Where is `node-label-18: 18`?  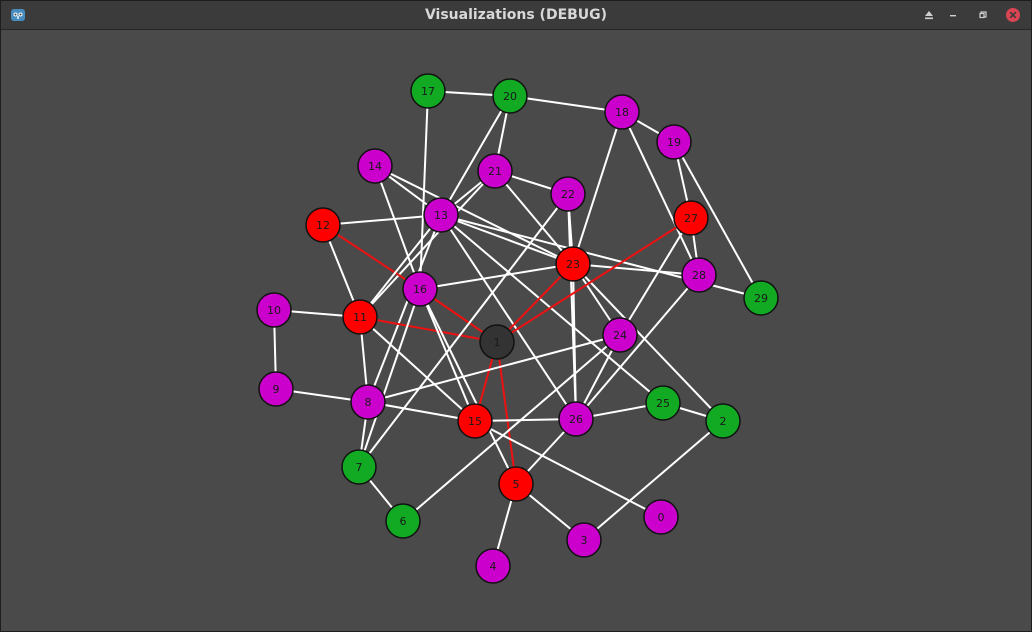 node-label-18: 18 is located at coordinates (622, 112).